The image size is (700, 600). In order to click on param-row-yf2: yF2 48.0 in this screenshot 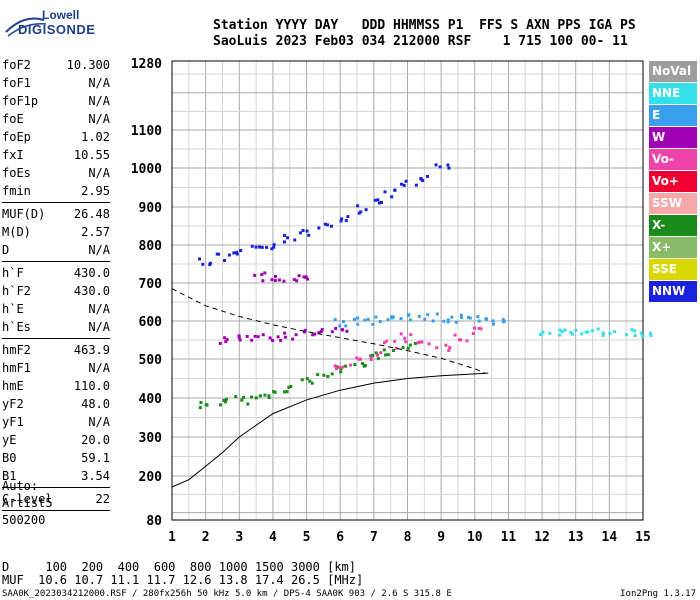, I will do `click(56, 404)`.